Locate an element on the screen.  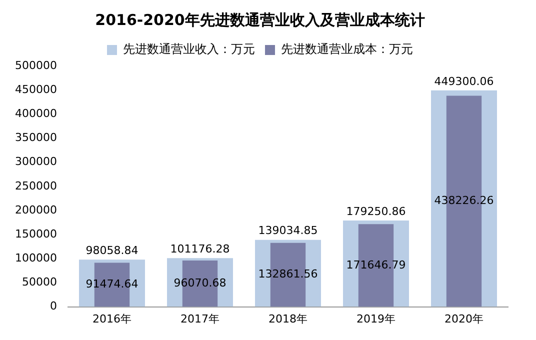
x-tick-label: 2018年 is located at coordinates (288, 319).